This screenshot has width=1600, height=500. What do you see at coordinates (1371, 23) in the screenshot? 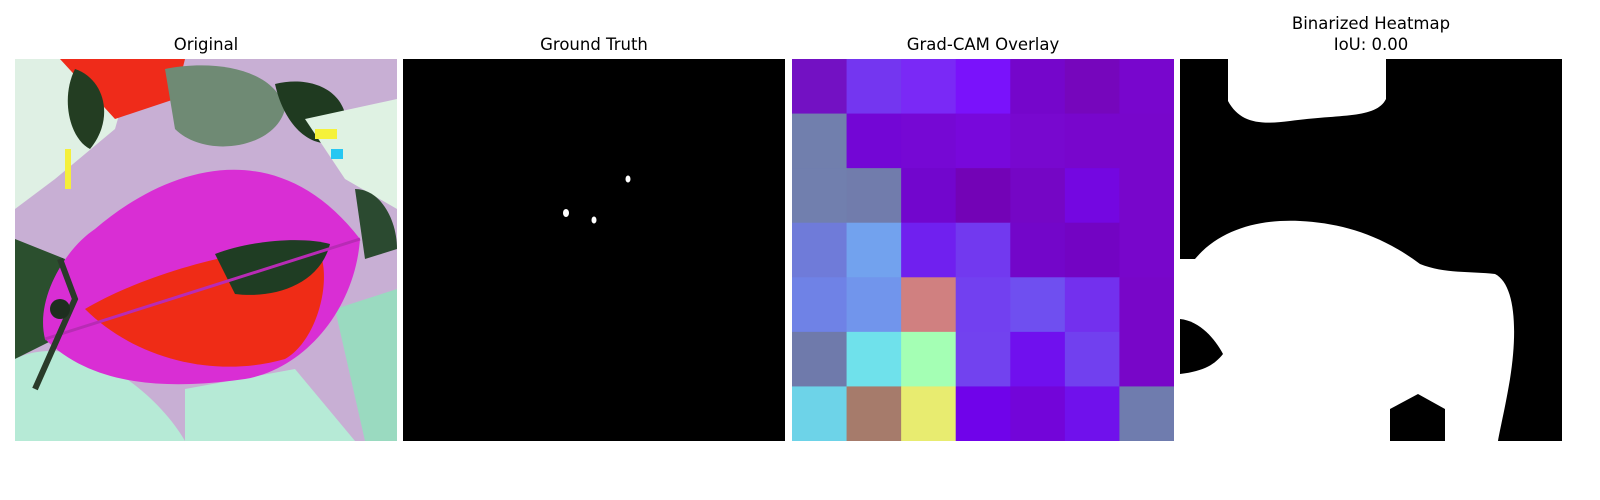
I see `panel-title-binarized: Binarized Heatmap` at bounding box center [1371, 23].